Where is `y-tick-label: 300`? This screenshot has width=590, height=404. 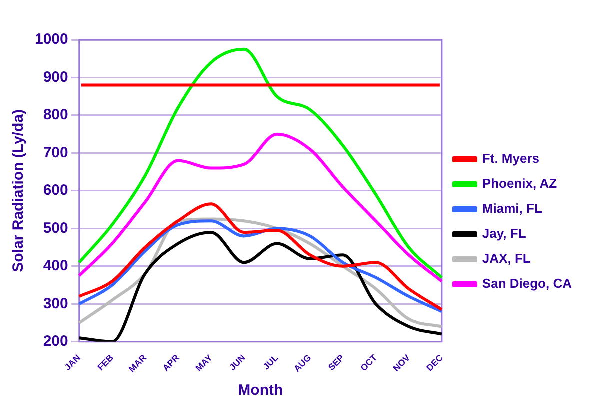 y-tick-label: 300 is located at coordinates (55, 303).